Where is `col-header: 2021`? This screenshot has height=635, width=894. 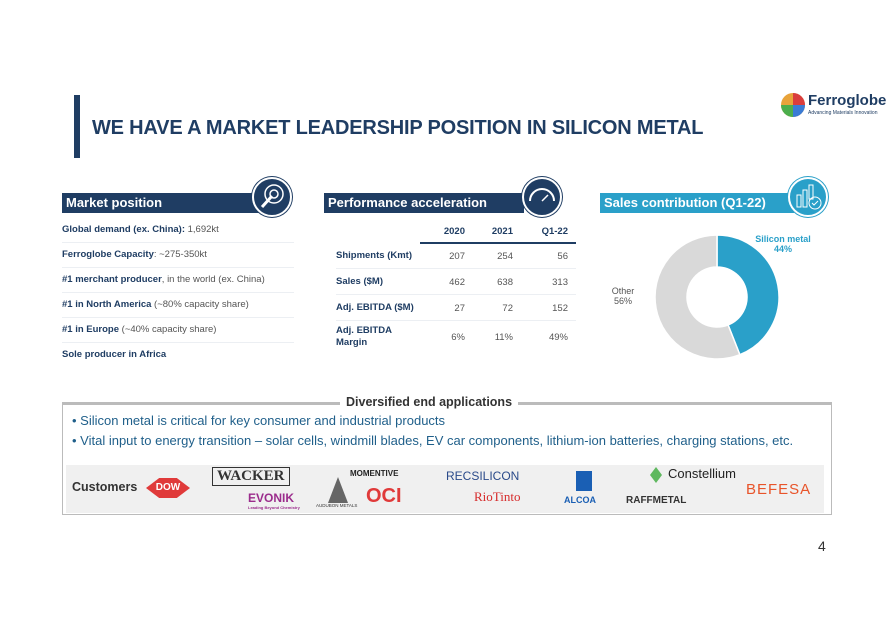 col-header: 2021 is located at coordinates (502, 231).